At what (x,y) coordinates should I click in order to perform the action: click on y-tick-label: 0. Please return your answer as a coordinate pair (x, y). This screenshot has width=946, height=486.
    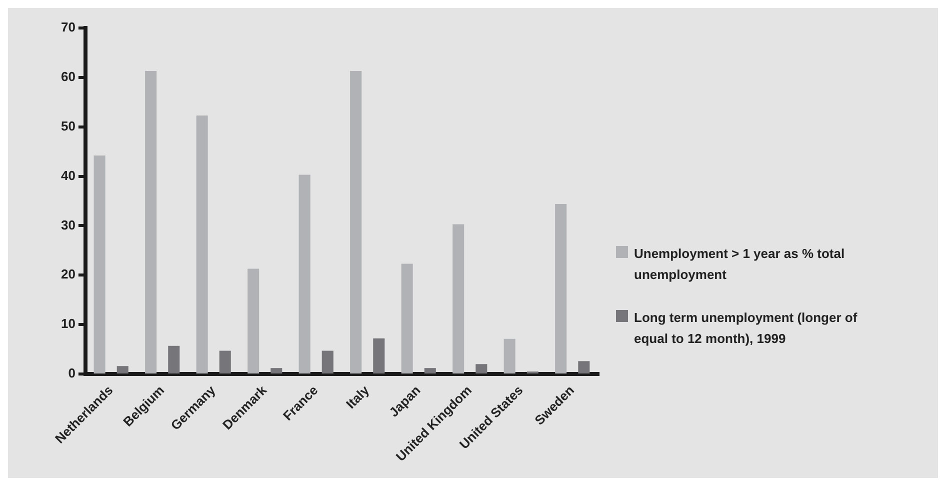
    Looking at the image, I should click on (72, 373).